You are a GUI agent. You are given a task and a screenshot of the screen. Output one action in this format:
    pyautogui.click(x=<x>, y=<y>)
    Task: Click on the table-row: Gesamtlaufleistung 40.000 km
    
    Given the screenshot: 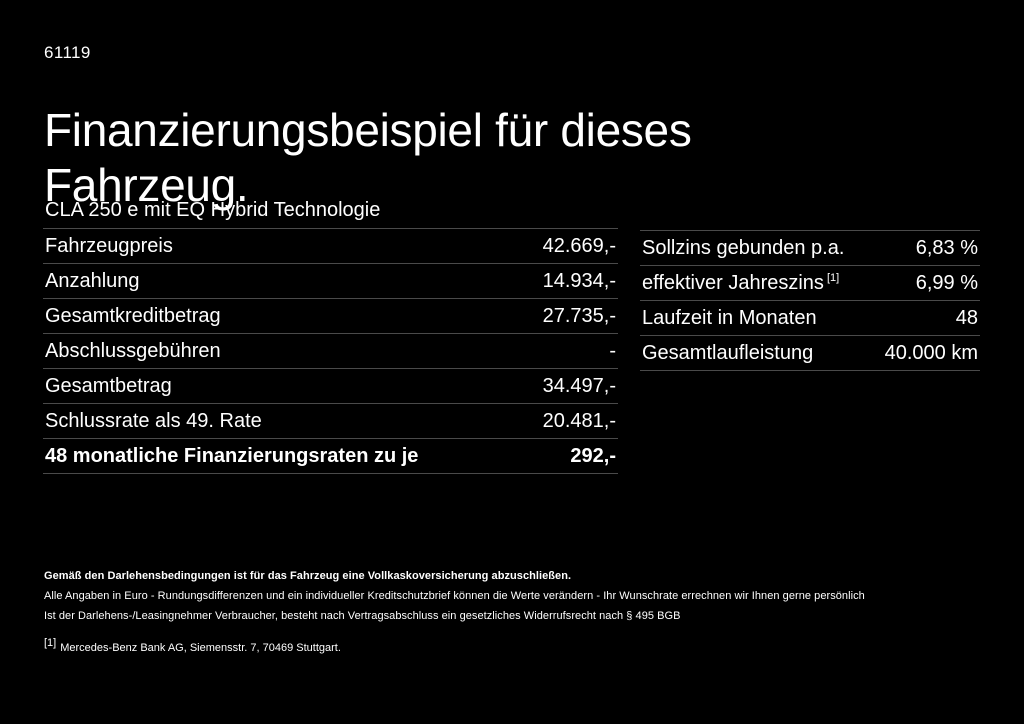 What is the action you would take?
    pyautogui.click(x=810, y=353)
    